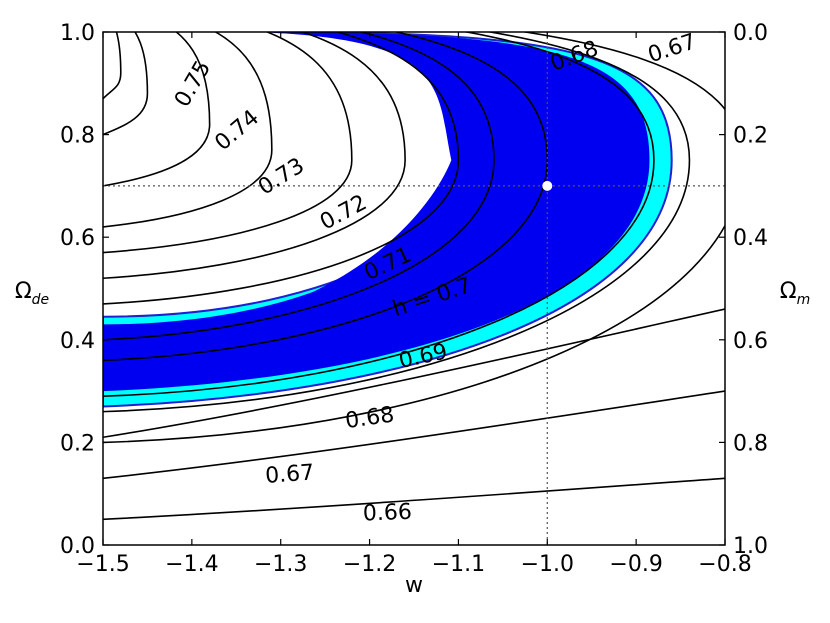 The height and width of the screenshot is (623, 830). Describe the element at coordinates (370, 418) in the screenshot. I see `contour-label-0.68: 0.68` at that location.